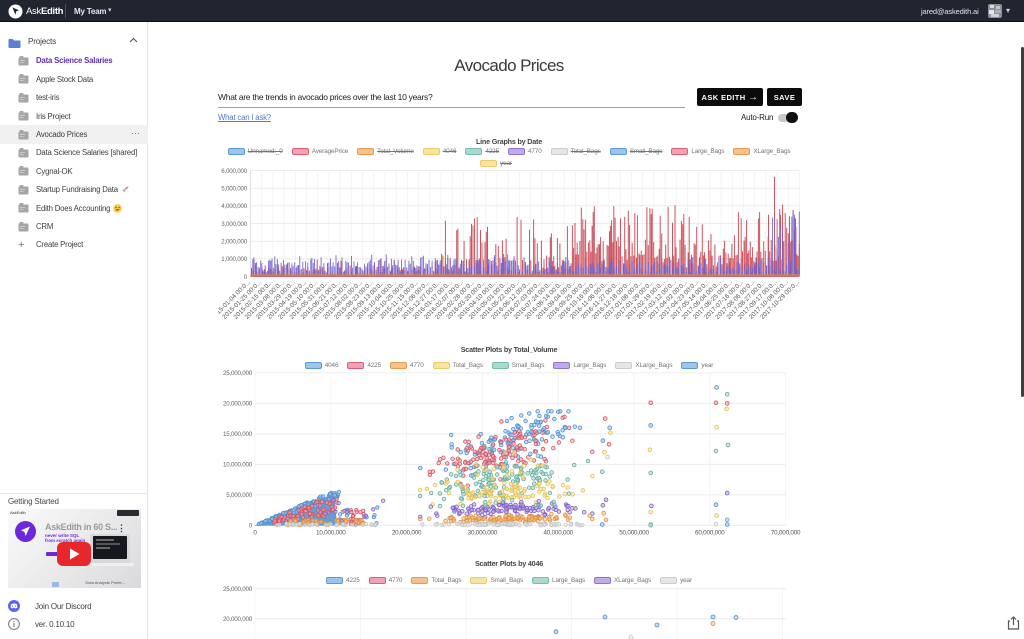 The width and height of the screenshot is (1024, 639). Describe the element at coordinates (234, 259) in the screenshot. I see `svg-text: 1,000,000` at that location.